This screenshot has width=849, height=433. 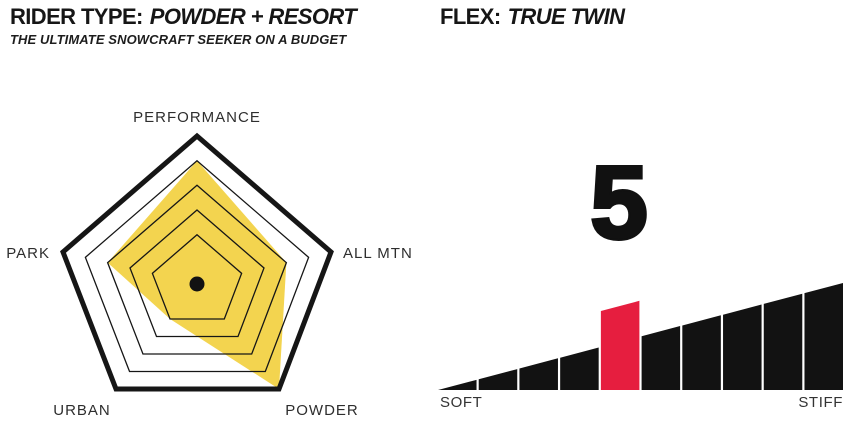 What do you see at coordinates (620, 345) in the screenshot?
I see `flex-segment-highlighted` at bounding box center [620, 345].